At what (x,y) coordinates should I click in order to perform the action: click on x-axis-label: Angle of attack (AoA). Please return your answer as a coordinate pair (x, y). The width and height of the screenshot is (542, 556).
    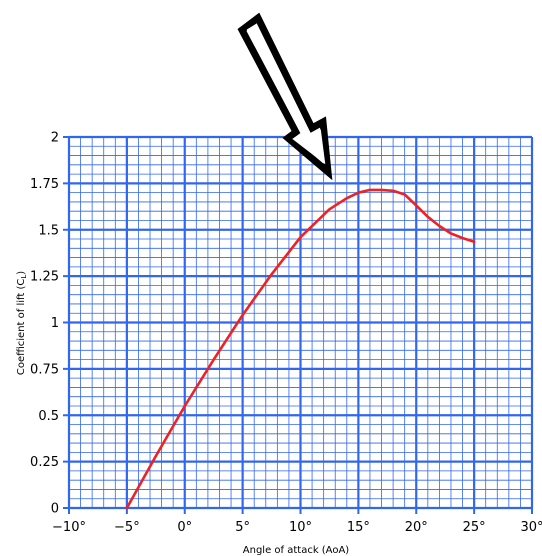
    Looking at the image, I should click on (296, 550).